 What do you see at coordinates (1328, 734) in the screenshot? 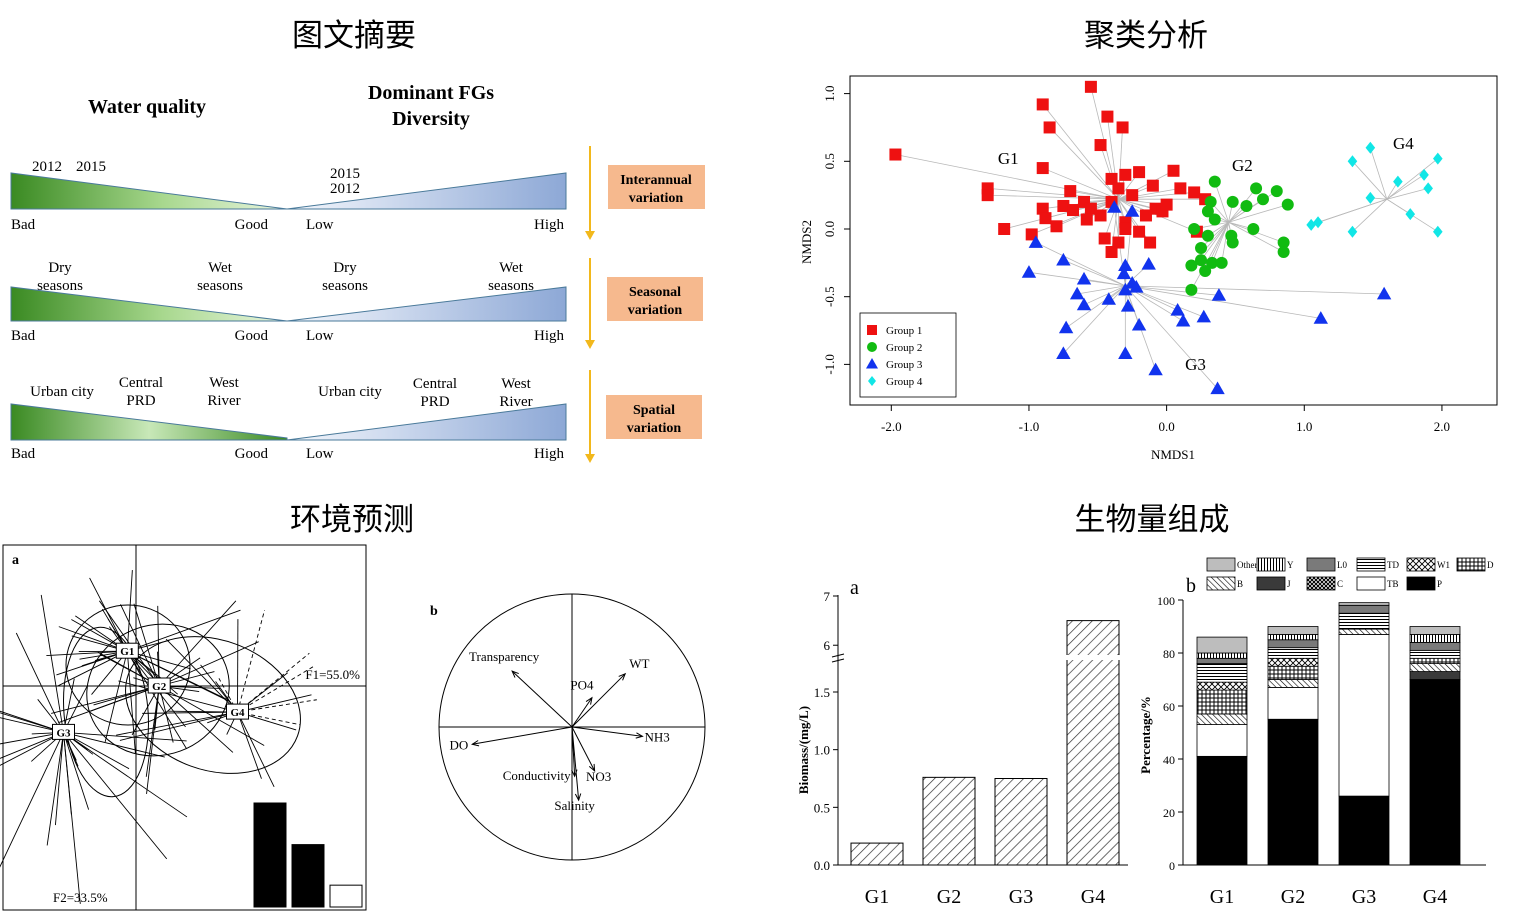
I see `bio-b-bars` at bounding box center [1328, 734].